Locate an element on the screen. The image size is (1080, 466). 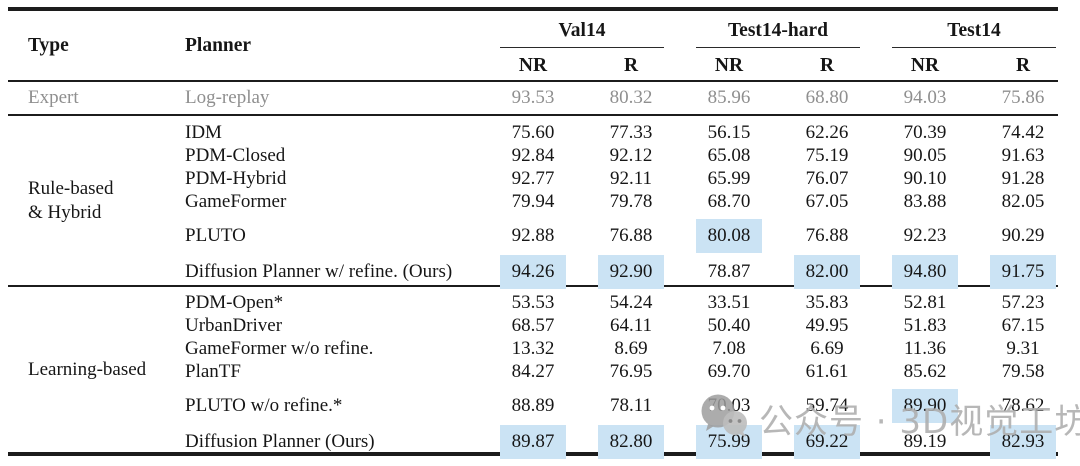
metric-value: 94.80 is located at coordinates (925, 272).